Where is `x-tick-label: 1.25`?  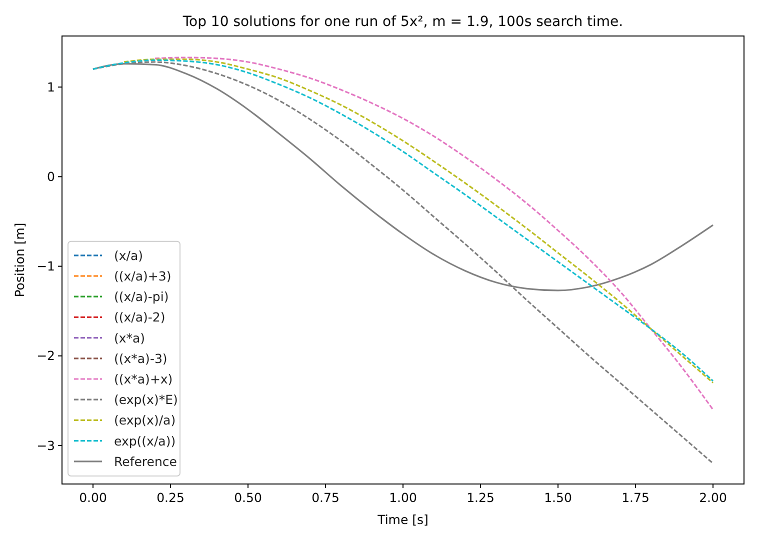
x-tick-label: 1.25 is located at coordinates (480, 497).